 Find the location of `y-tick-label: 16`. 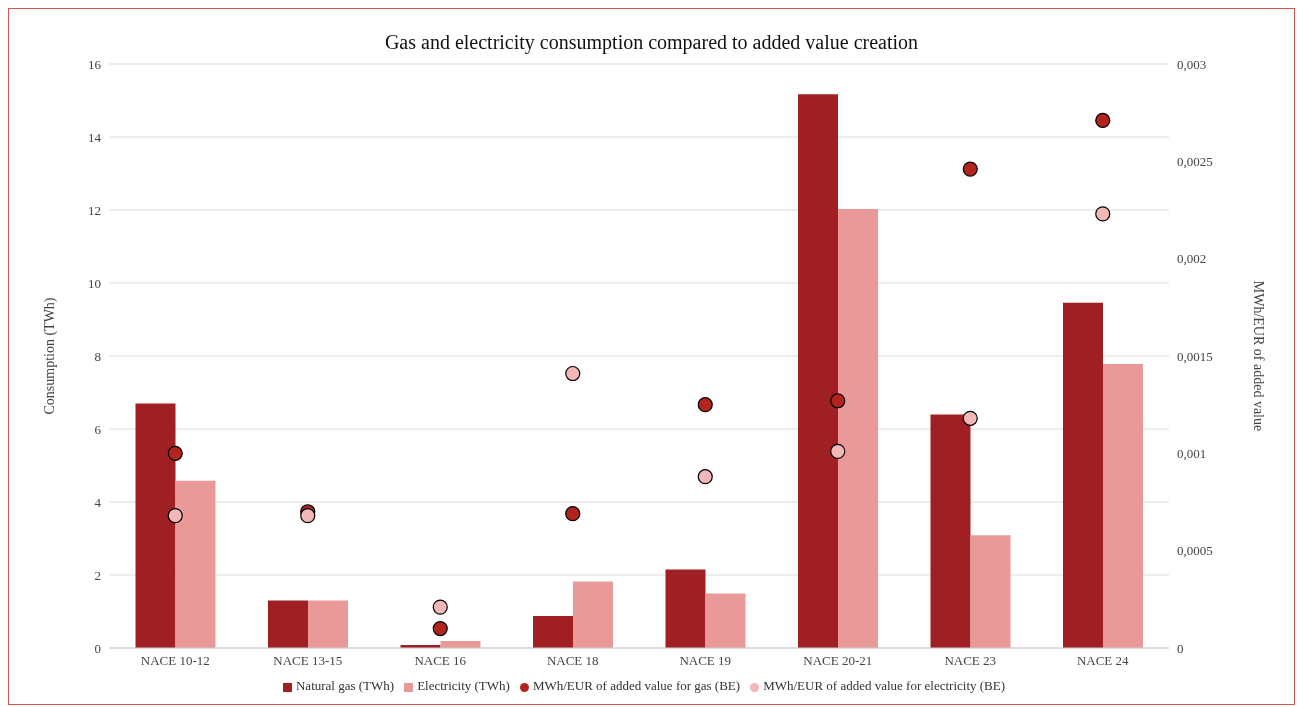

y-tick-label: 16 is located at coordinates (95, 64).